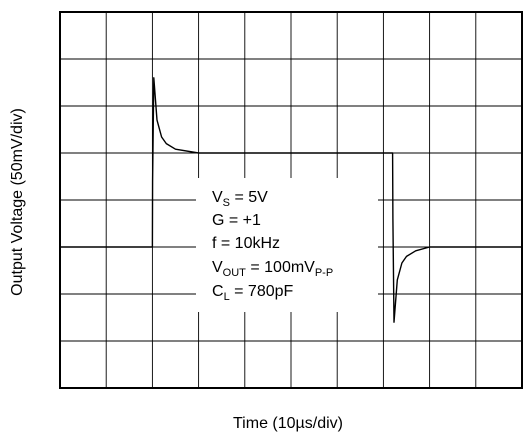 Image resolution: width=523 pixels, height=437 pixels. What do you see at coordinates (17, 202) in the screenshot?
I see `y-axis-label: Output Voltage (50mV/div)` at bounding box center [17, 202].